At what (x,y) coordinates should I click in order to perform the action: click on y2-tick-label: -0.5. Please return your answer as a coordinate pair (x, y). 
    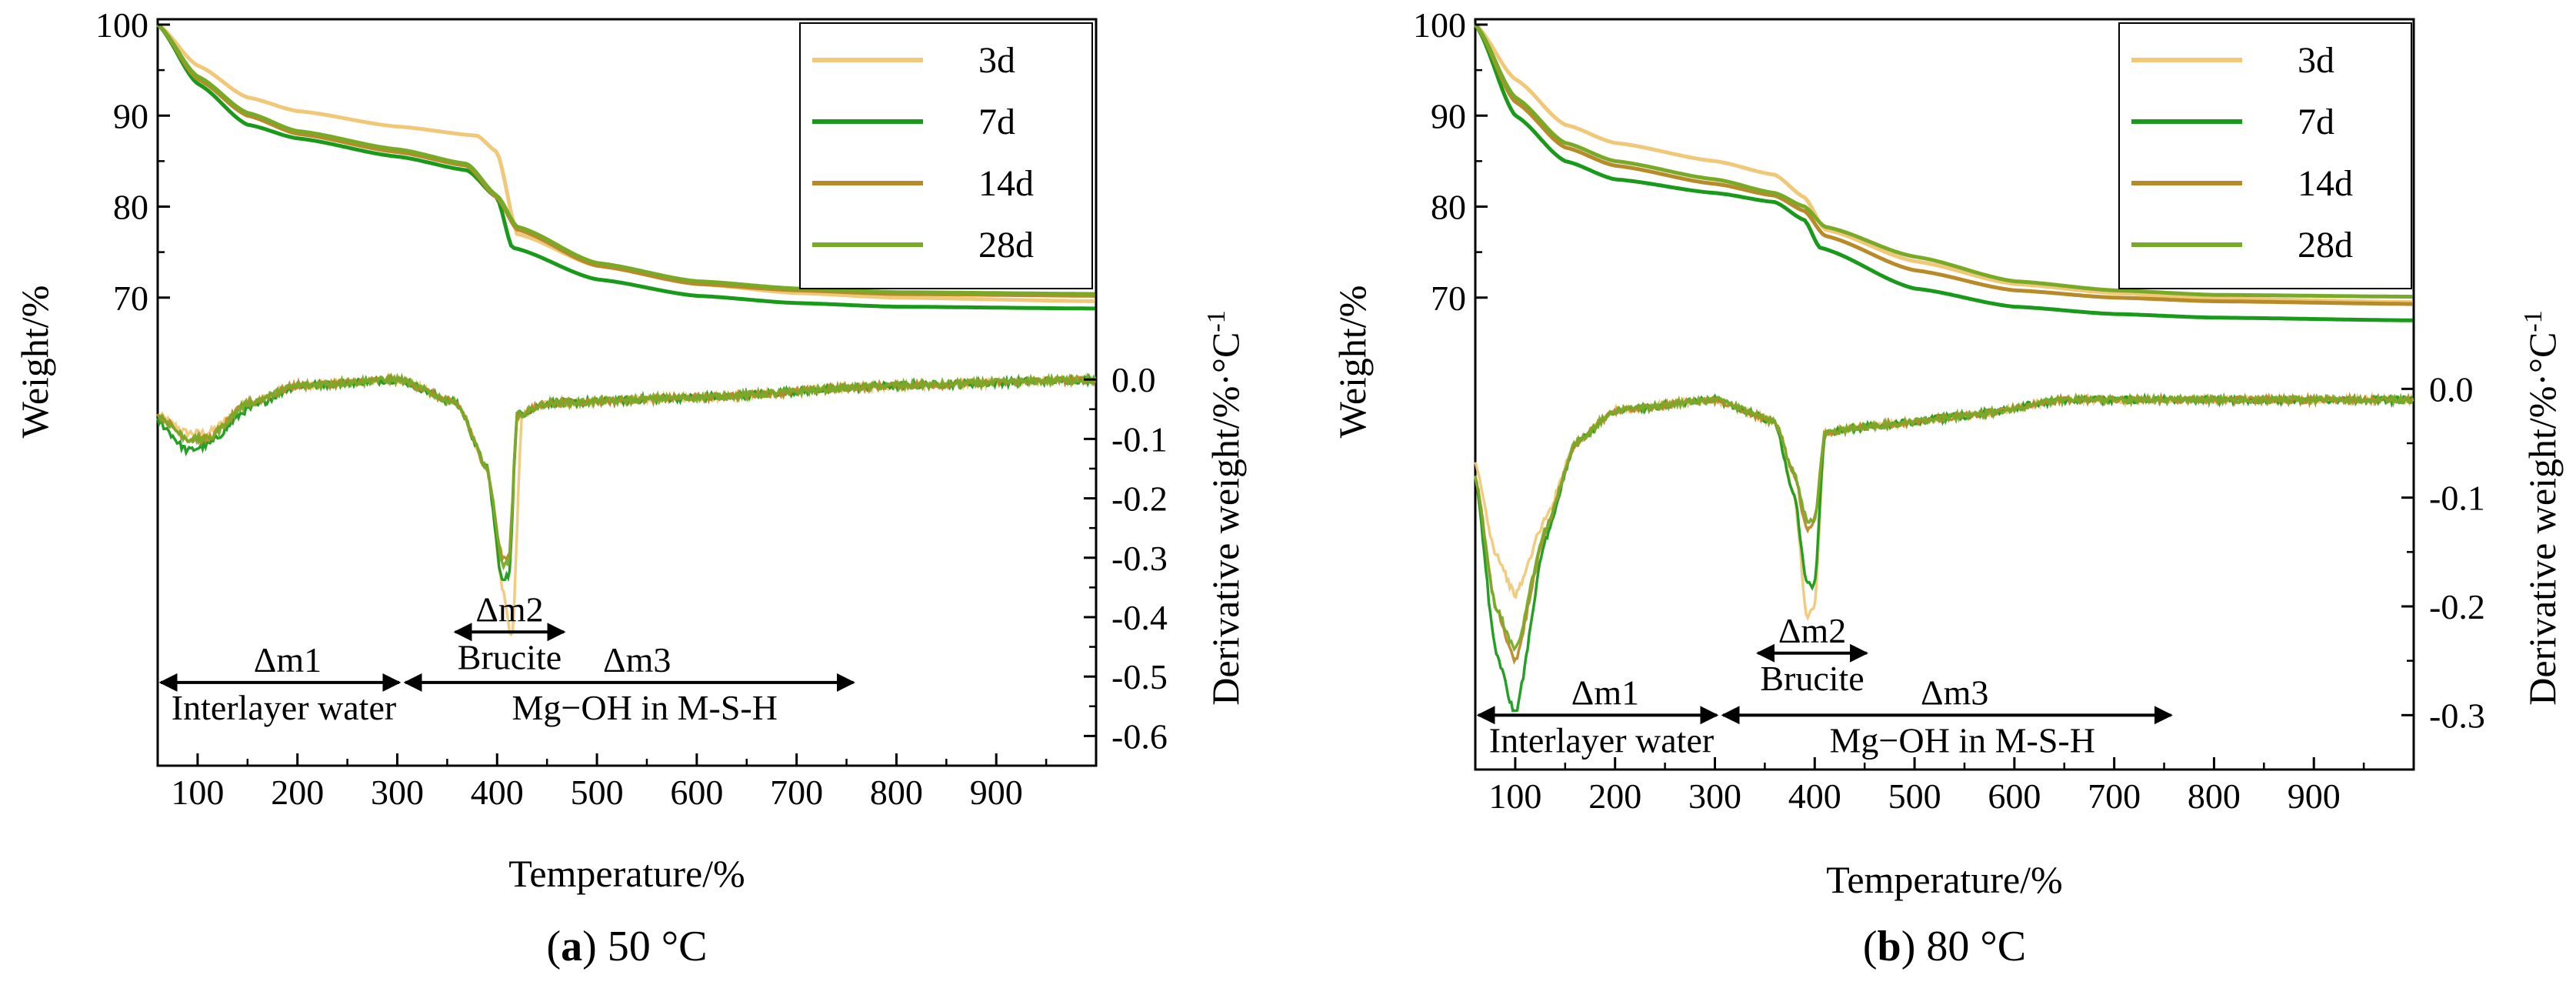
    Looking at the image, I should click on (1139, 676).